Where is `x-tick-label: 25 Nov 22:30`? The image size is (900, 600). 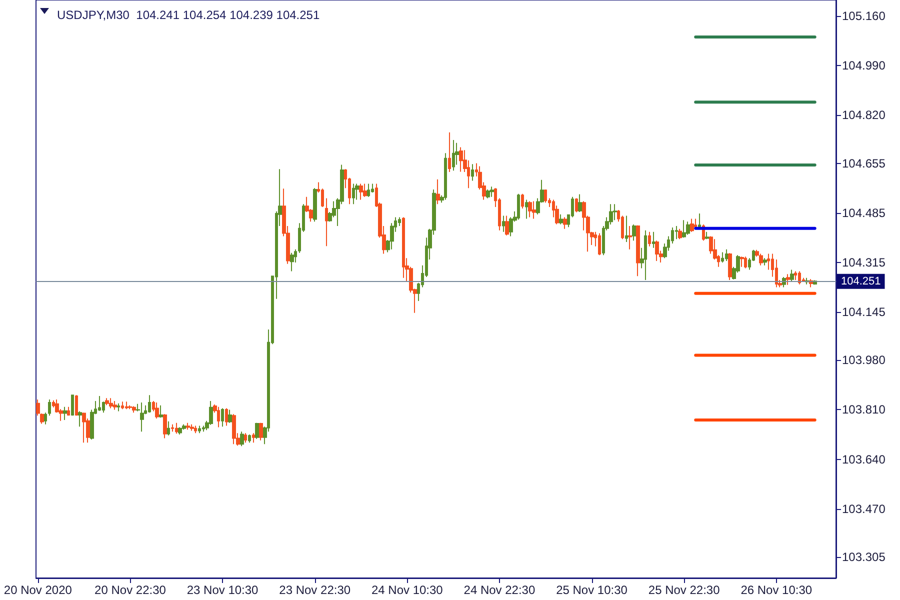
x-tick-label: 25 Nov 22:30 is located at coordinates (684, 590).